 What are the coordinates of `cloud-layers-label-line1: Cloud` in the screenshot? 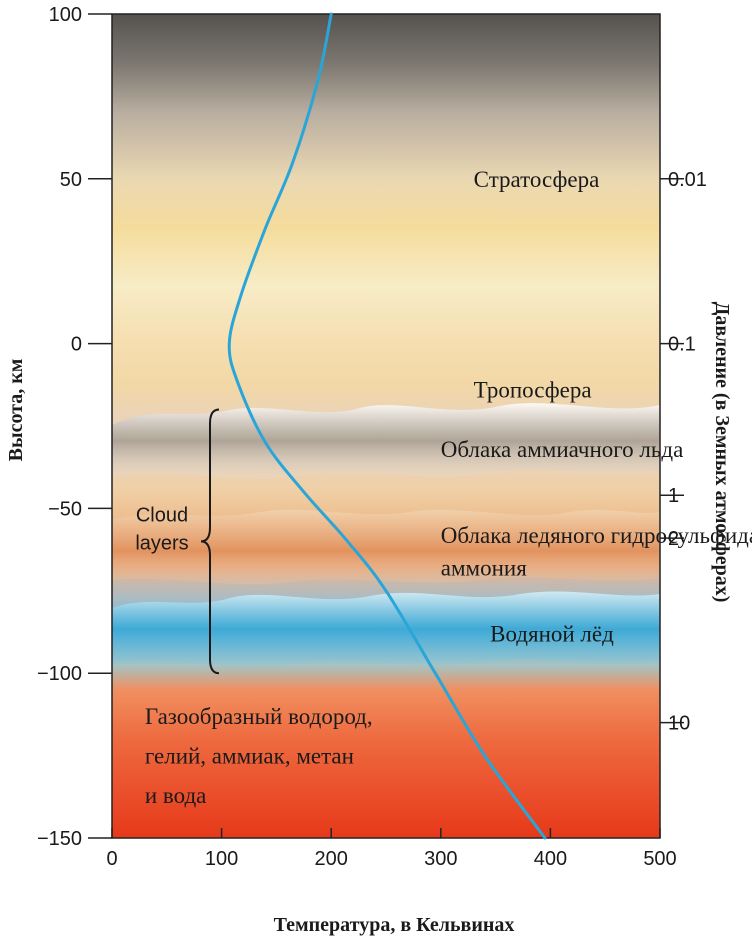 It's located at (162, 515).